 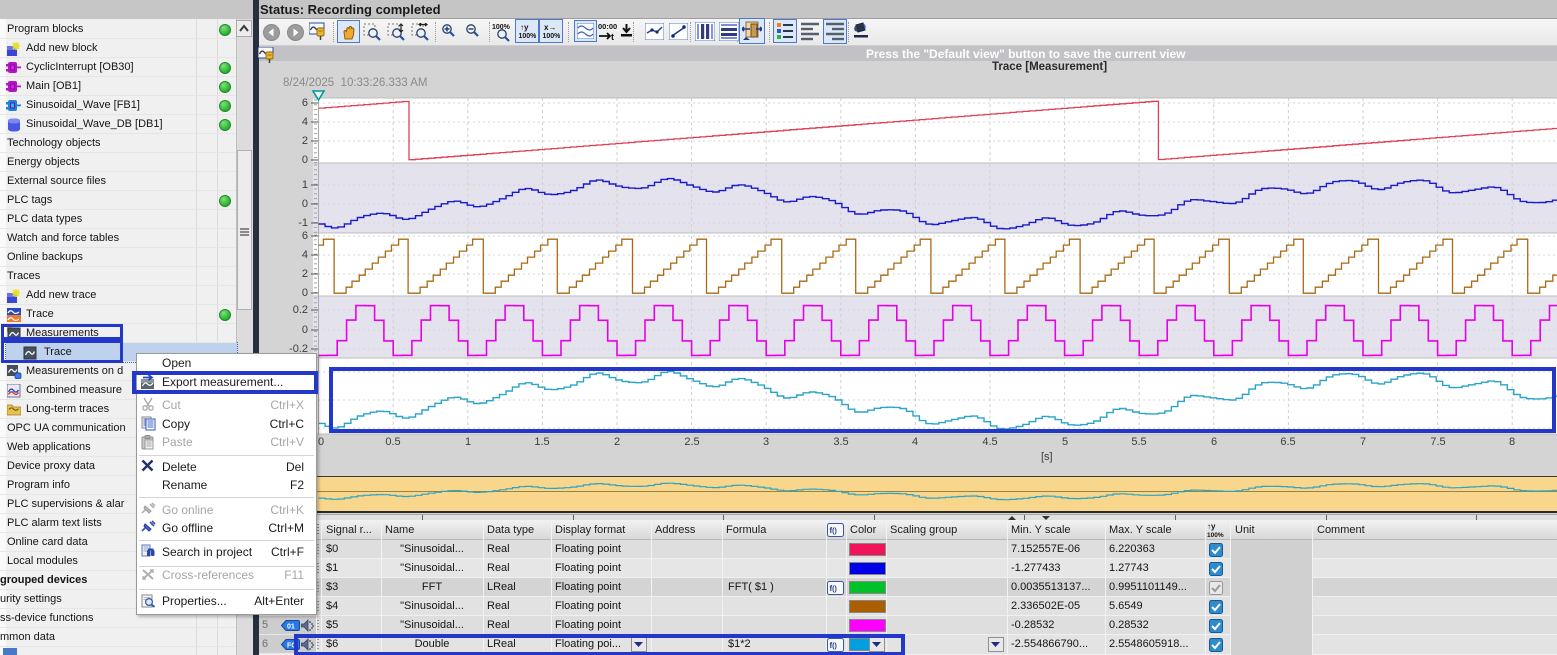 What do you see at coordinates (291, 646) in the screenshot?
I see `svg-text: FC` at bounding box center [291, 646].